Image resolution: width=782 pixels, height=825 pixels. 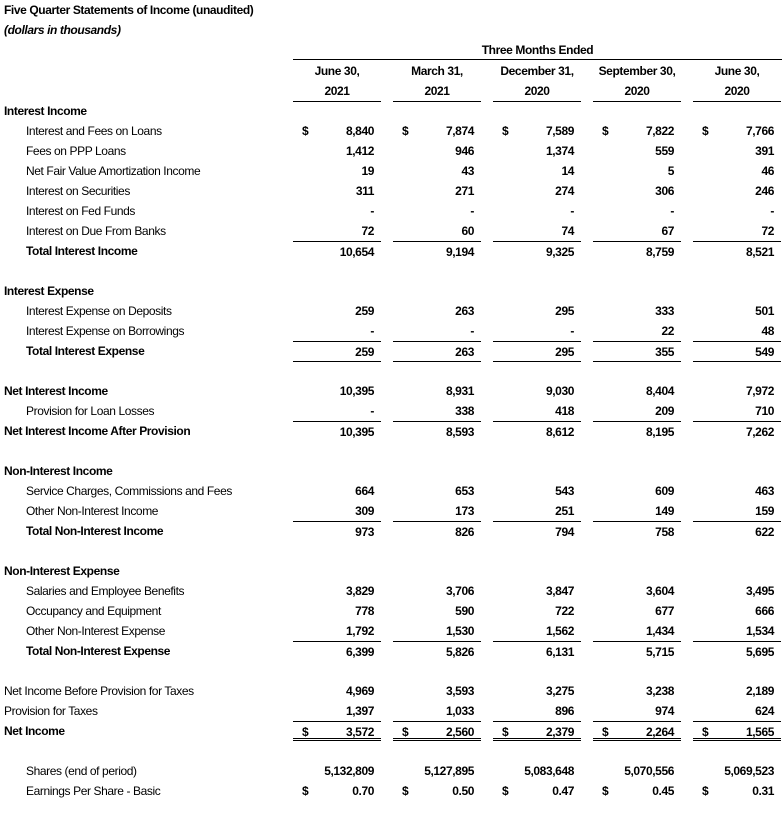 What do you see at coordinates (637, 231) in the screenshot?
I see `value-cell: 67` at bounding box center [637, 231].